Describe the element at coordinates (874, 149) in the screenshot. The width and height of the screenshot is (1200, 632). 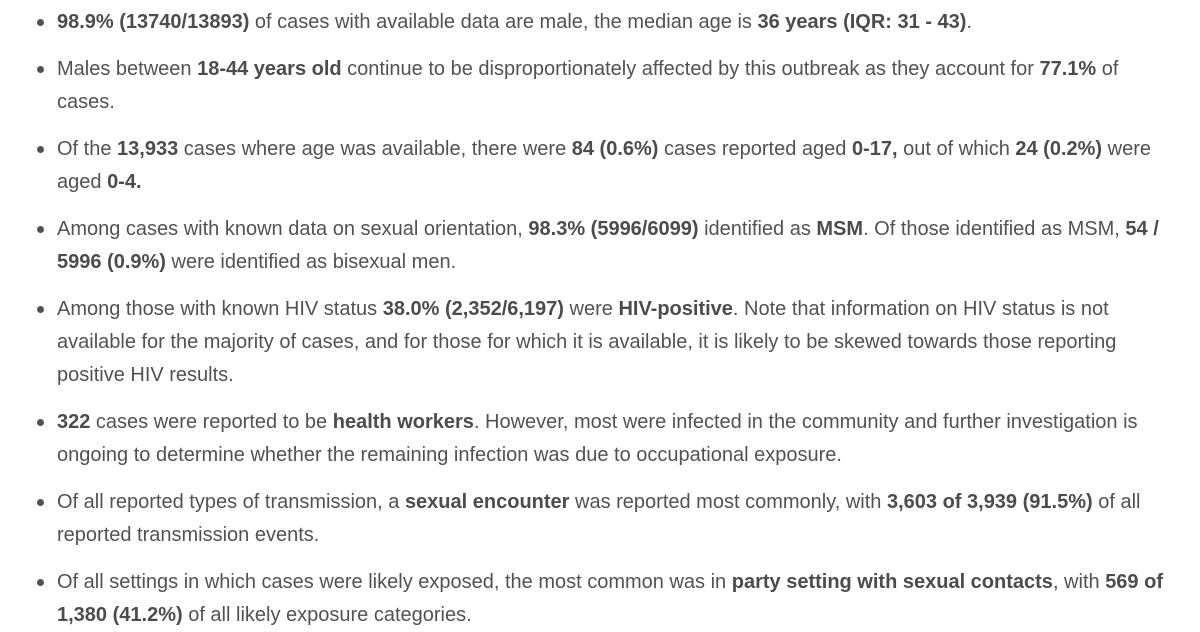
I see `highlighted-stat: 0-17,` at that location.